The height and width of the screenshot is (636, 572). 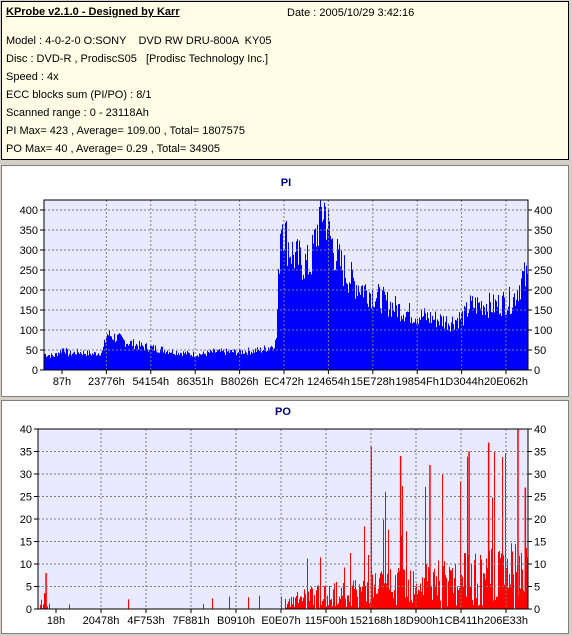 I want to click on x-tick-label: 18h, so click(x=56, y=621).